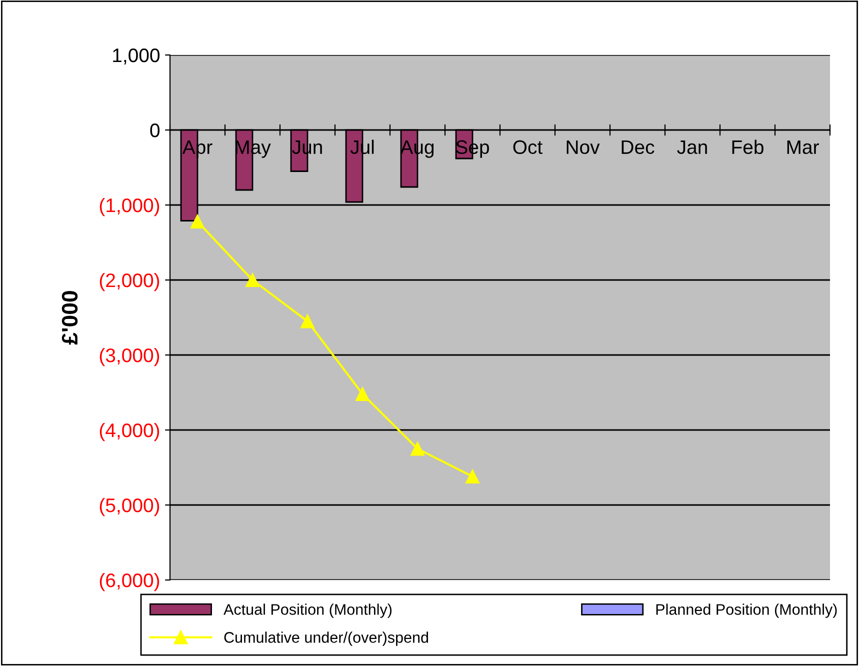 Image resolution: width=859 pixels, height=666 pixels. Describe the element at coordinates (583, 147) in the screenshot. I see `x-tick-label: Nov` at that location.